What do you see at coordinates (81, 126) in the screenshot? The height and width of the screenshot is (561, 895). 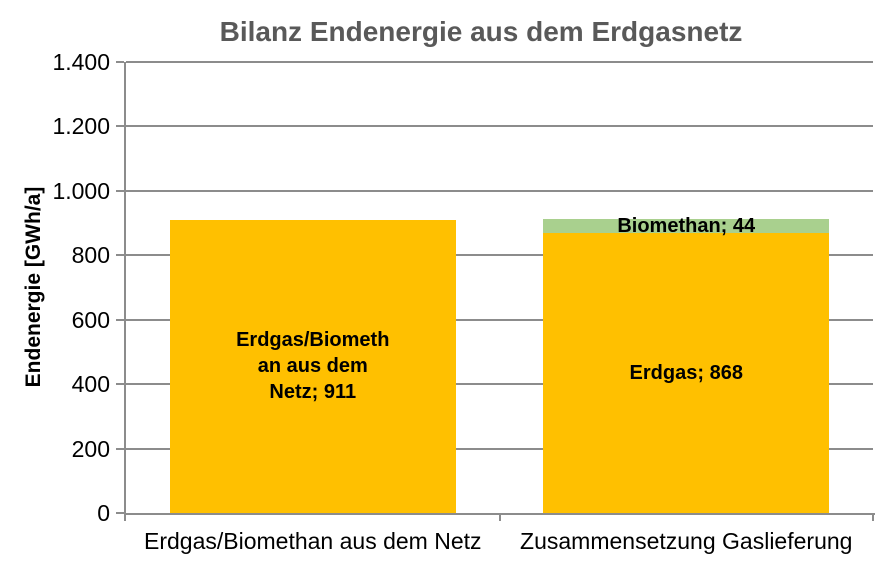 I see `y-tick-label: 1.200` at bounding box center [81, 126].